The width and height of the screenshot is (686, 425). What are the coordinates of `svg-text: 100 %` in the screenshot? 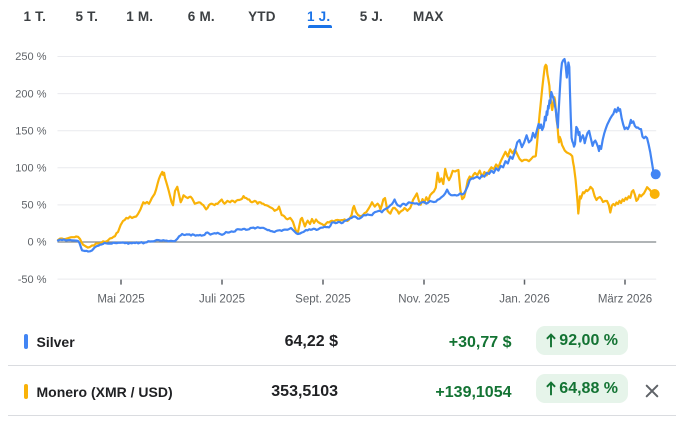 It's located at (30, 169).